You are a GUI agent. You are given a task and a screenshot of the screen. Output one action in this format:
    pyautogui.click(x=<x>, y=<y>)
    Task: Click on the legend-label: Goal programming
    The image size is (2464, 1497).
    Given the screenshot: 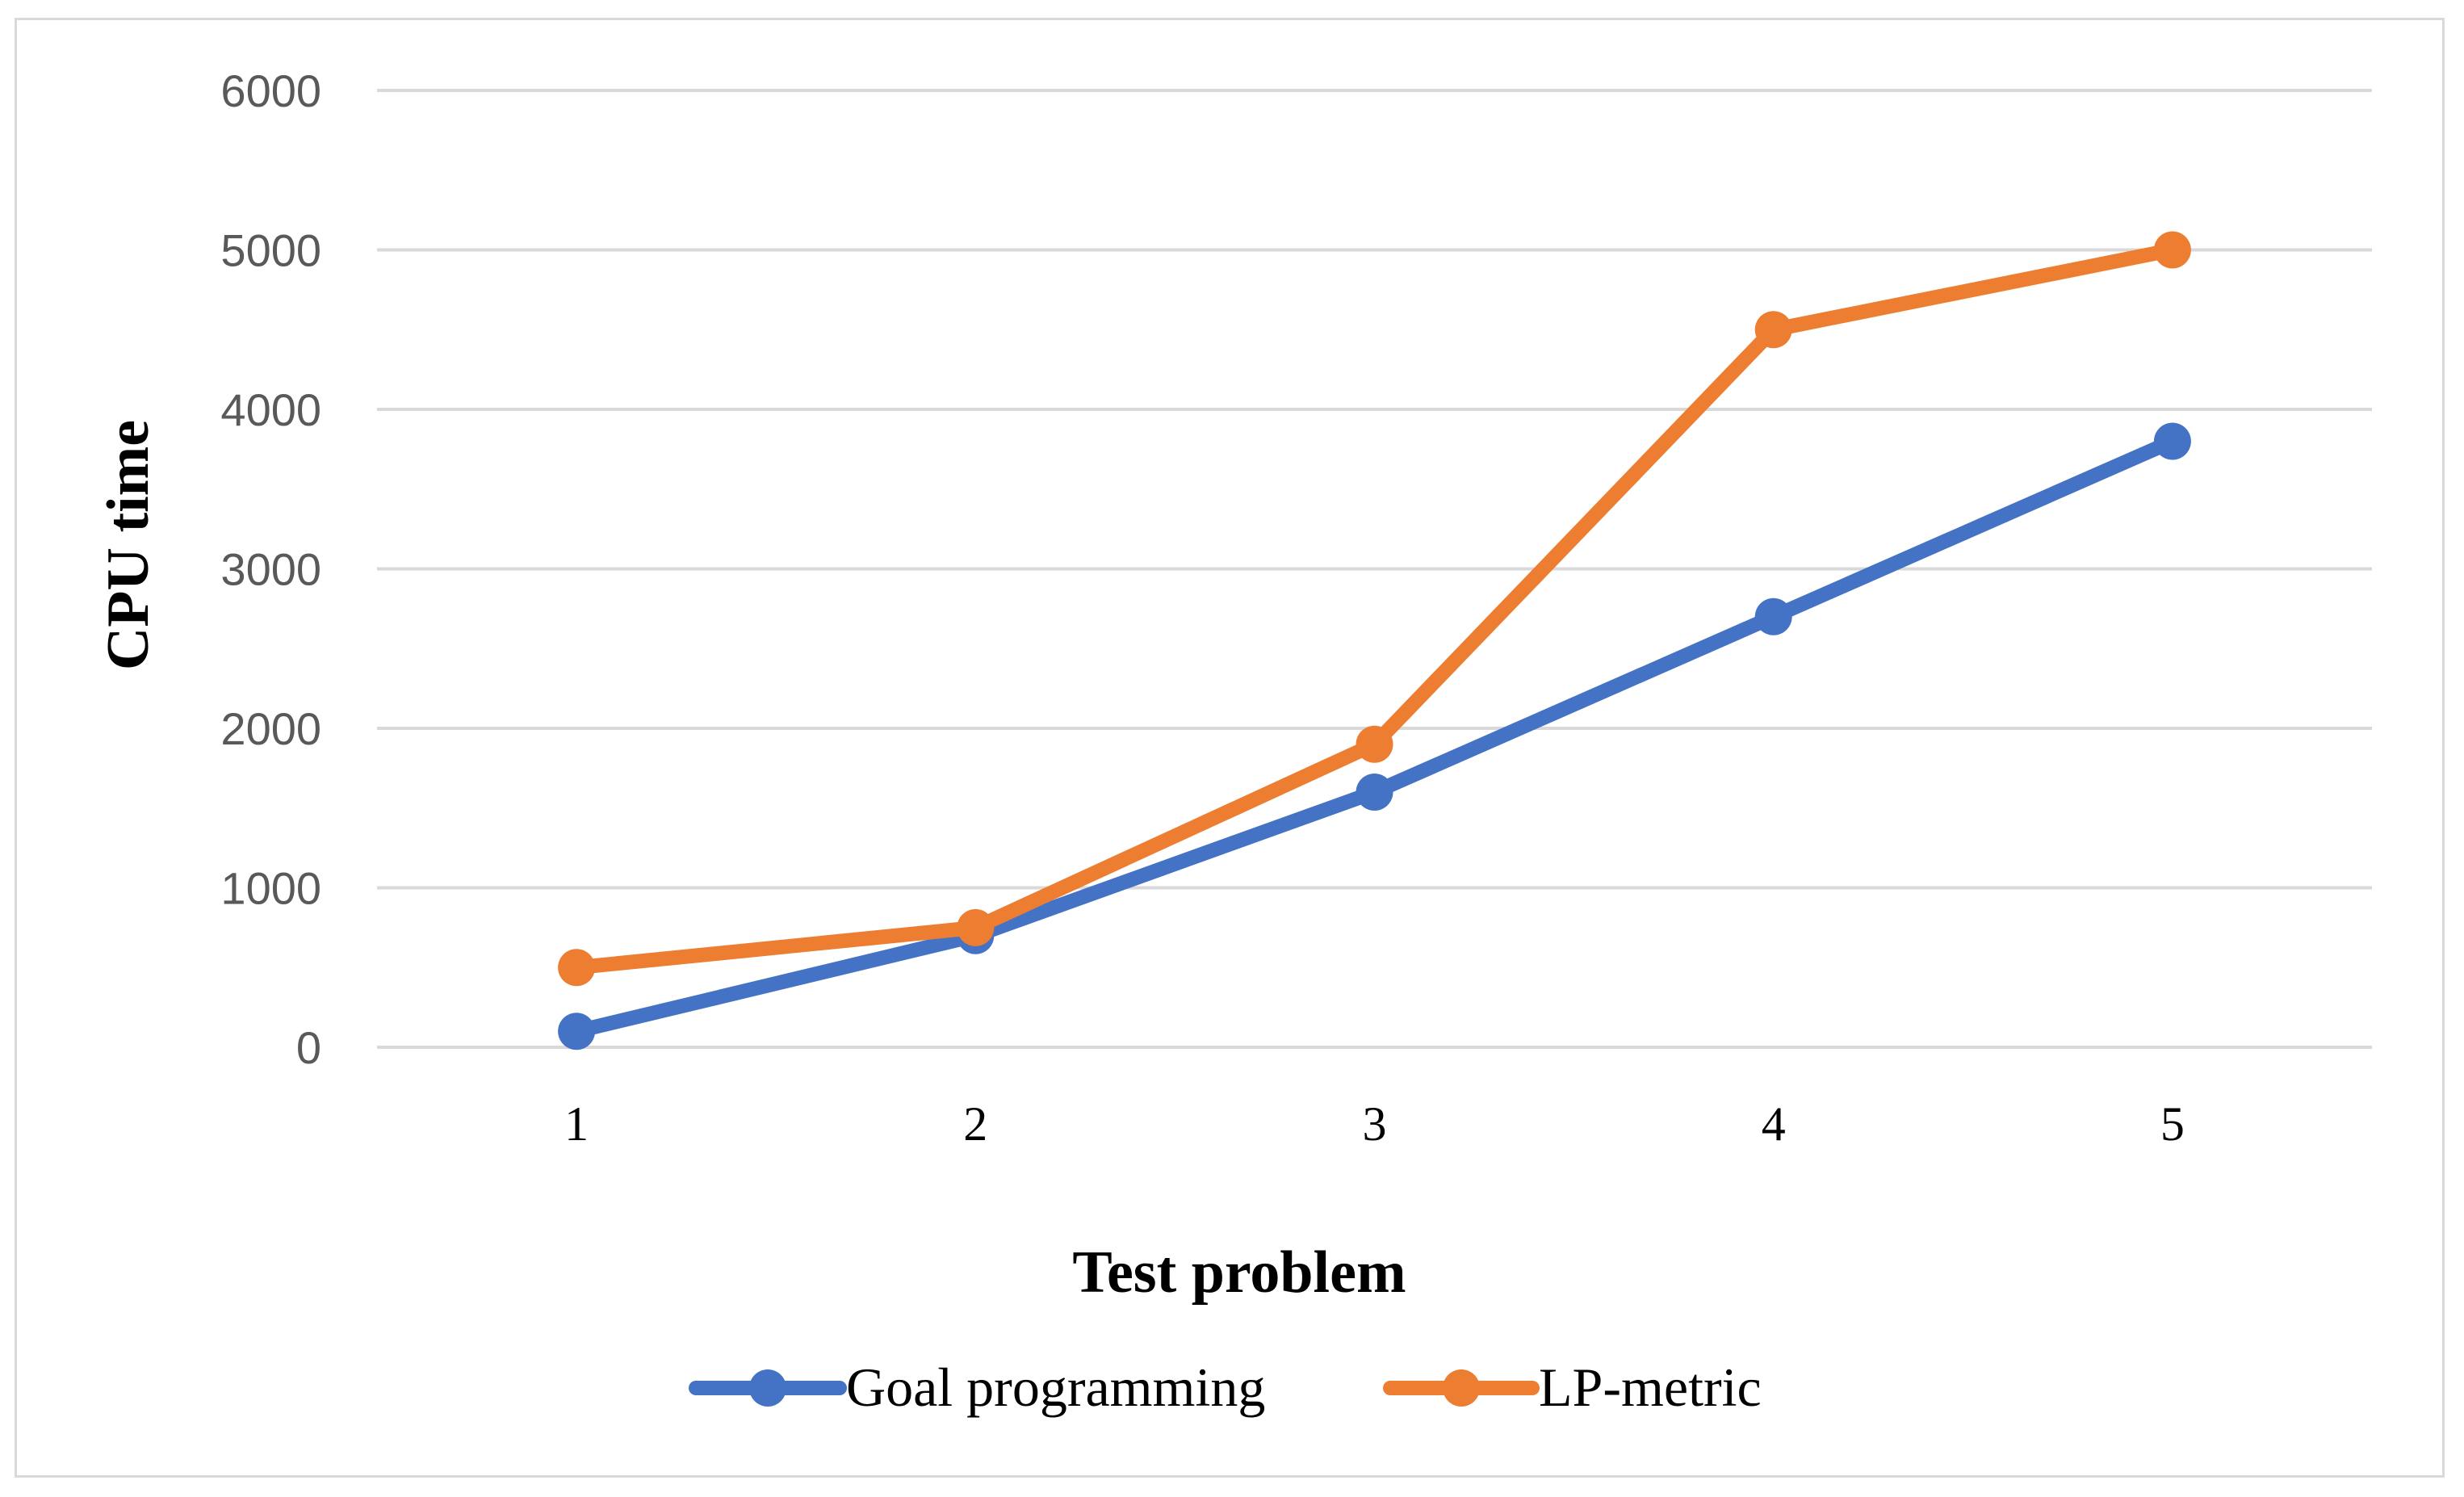 What is the action you would take?
    pyautogui.click(x=1055, y=1387)
    